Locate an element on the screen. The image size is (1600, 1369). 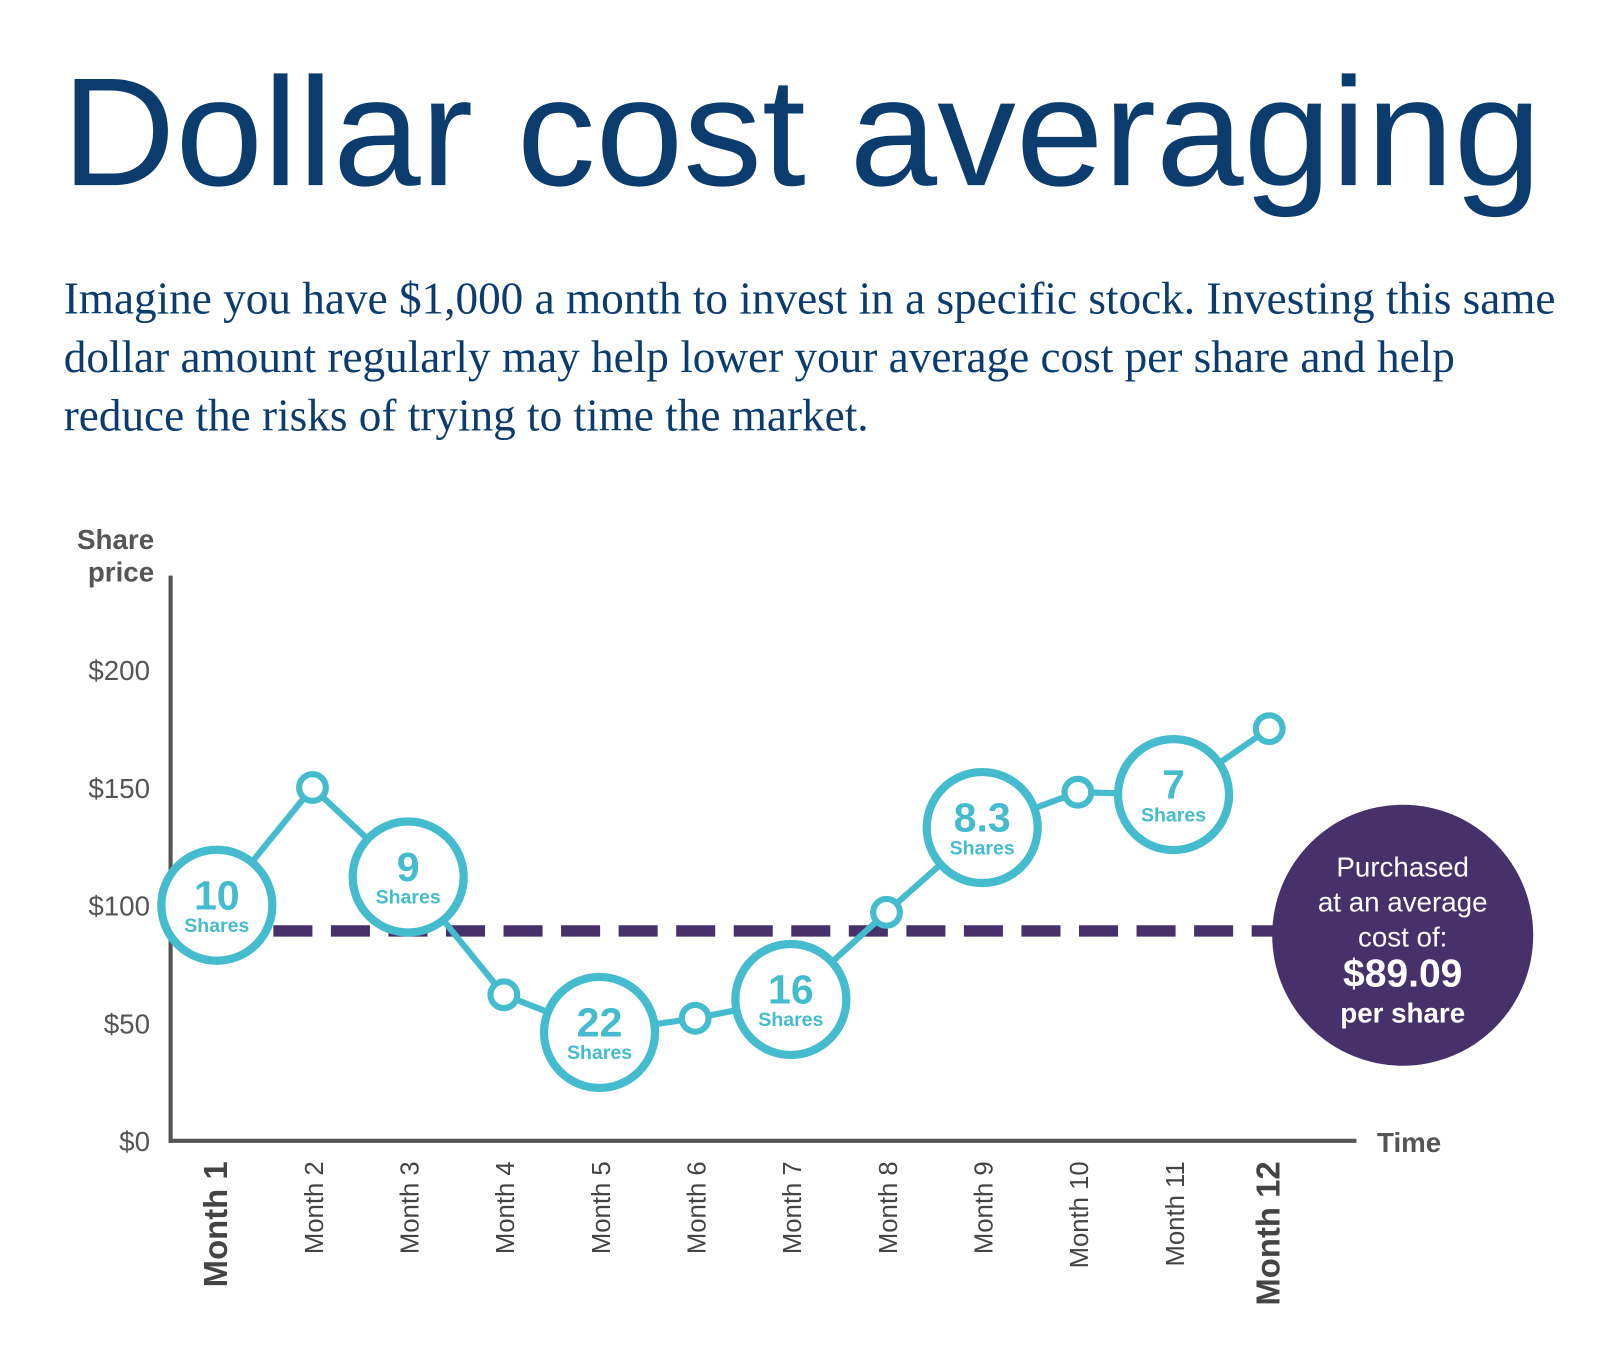
shares-count: 22 is located at coordinates (600, 1023).